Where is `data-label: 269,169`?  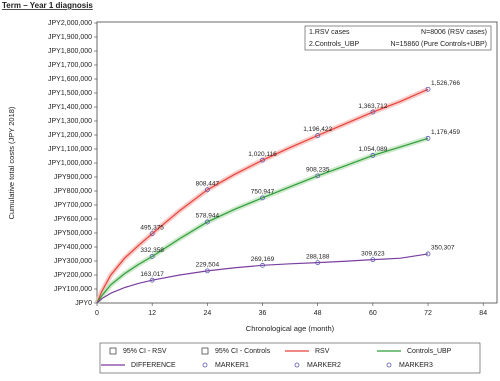
data-label: 269,169 is located at coordinates (263, 259).